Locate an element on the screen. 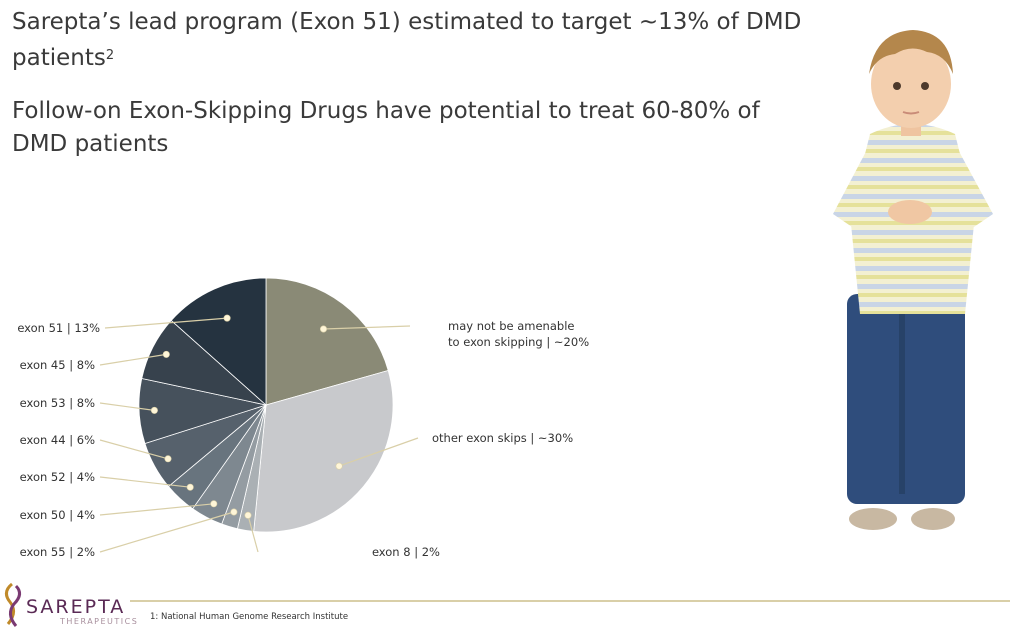 The image size is (1016, 635). brand-name: SAREPTA is located at coordinates (76, 607).